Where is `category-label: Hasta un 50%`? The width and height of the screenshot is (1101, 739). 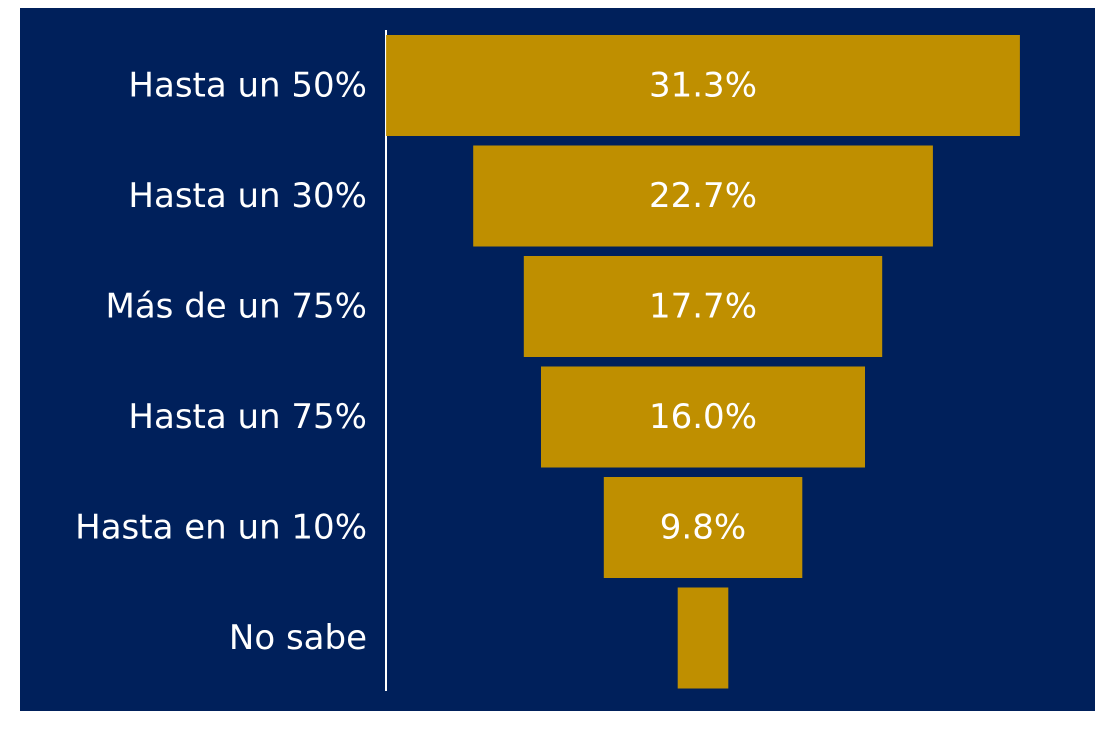
category-label: Hasta un 50% is located at coordinates (247, 86).